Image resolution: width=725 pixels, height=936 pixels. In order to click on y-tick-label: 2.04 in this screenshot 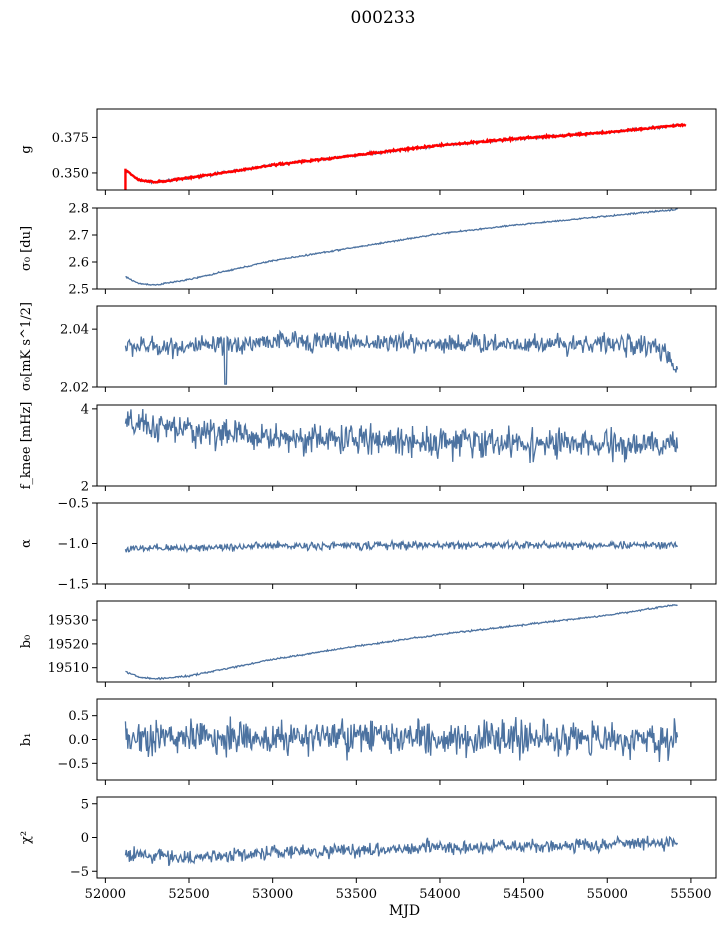, I will do `click(74, 330)`.